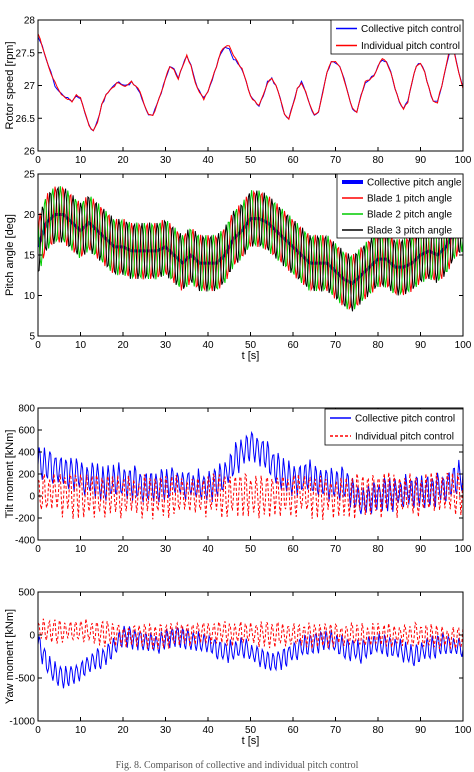  Describe the element at coordinates (26, 119) in the screenshot. I see `y-tick-label: 26.5` at that location.